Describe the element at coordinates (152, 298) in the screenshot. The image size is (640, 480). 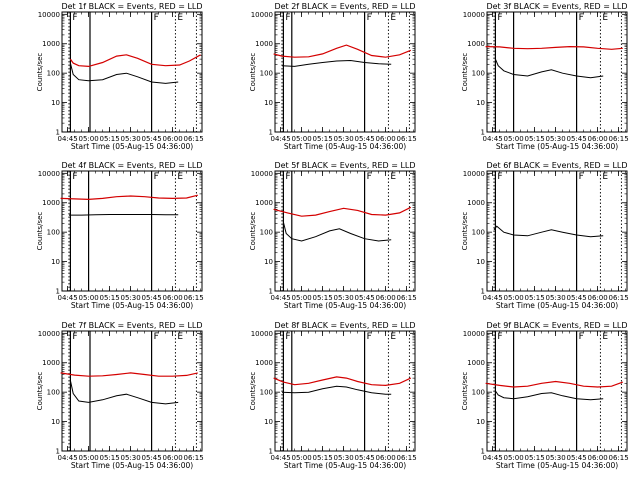
I see `x-tick-label: 05:45` at that location.